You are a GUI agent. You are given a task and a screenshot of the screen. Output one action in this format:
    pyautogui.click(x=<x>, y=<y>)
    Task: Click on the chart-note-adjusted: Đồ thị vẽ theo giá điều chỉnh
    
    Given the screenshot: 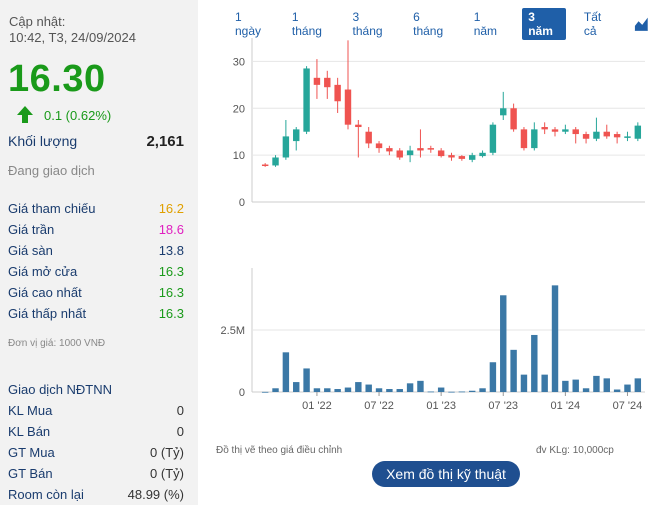 What is the action you would take?
    pyautogui.click(x=279, y=450)
    